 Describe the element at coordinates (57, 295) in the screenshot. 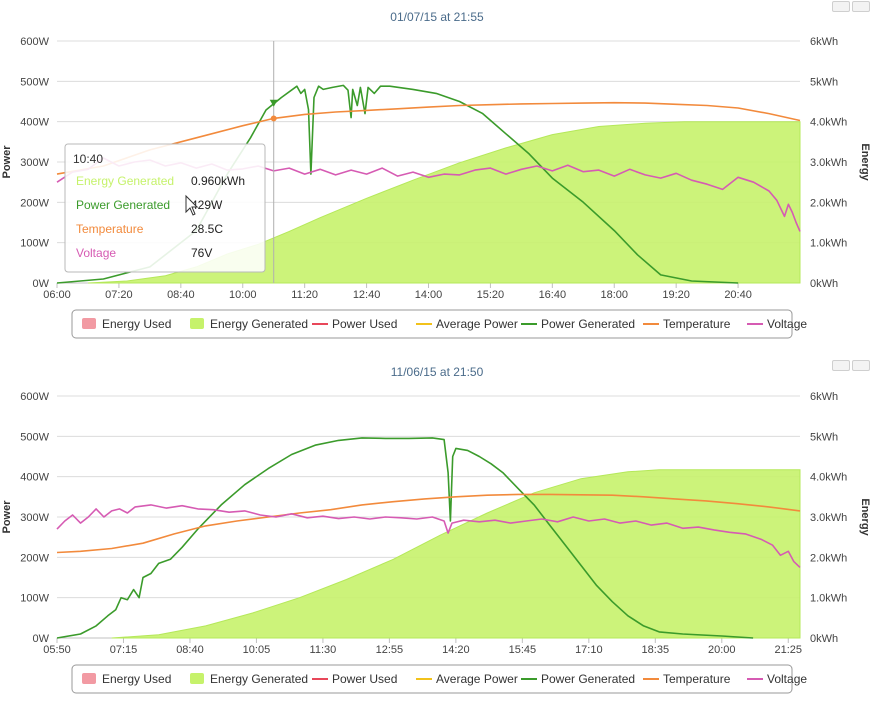

I see `x-tick-label: 06:00` at that location.